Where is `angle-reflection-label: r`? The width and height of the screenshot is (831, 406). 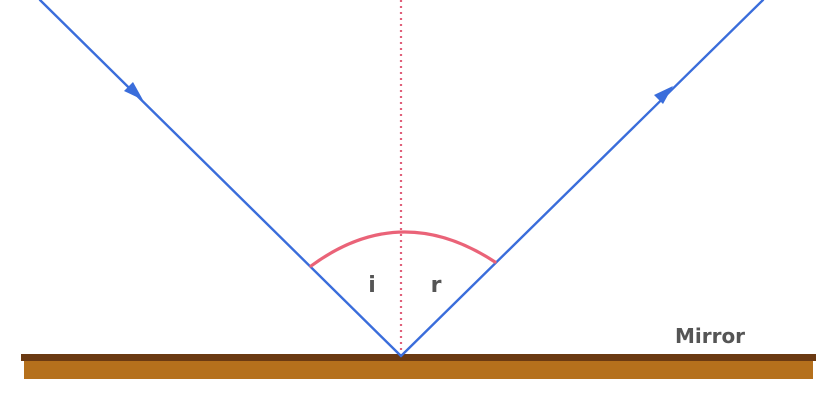 angle-reflection-label: r is located at coordinates (436, 285).